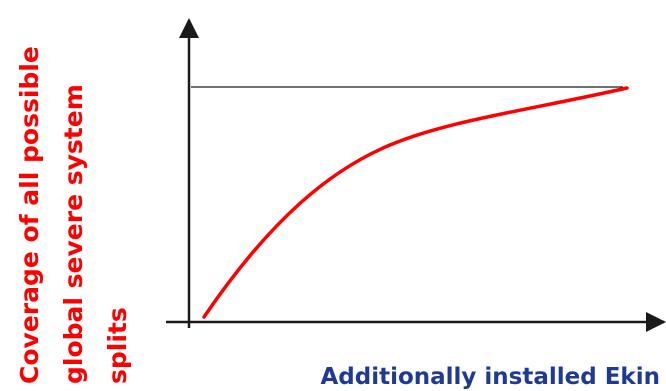  I want to click on x-axis-label: Additionally installed Ekin, so click(490, 377).